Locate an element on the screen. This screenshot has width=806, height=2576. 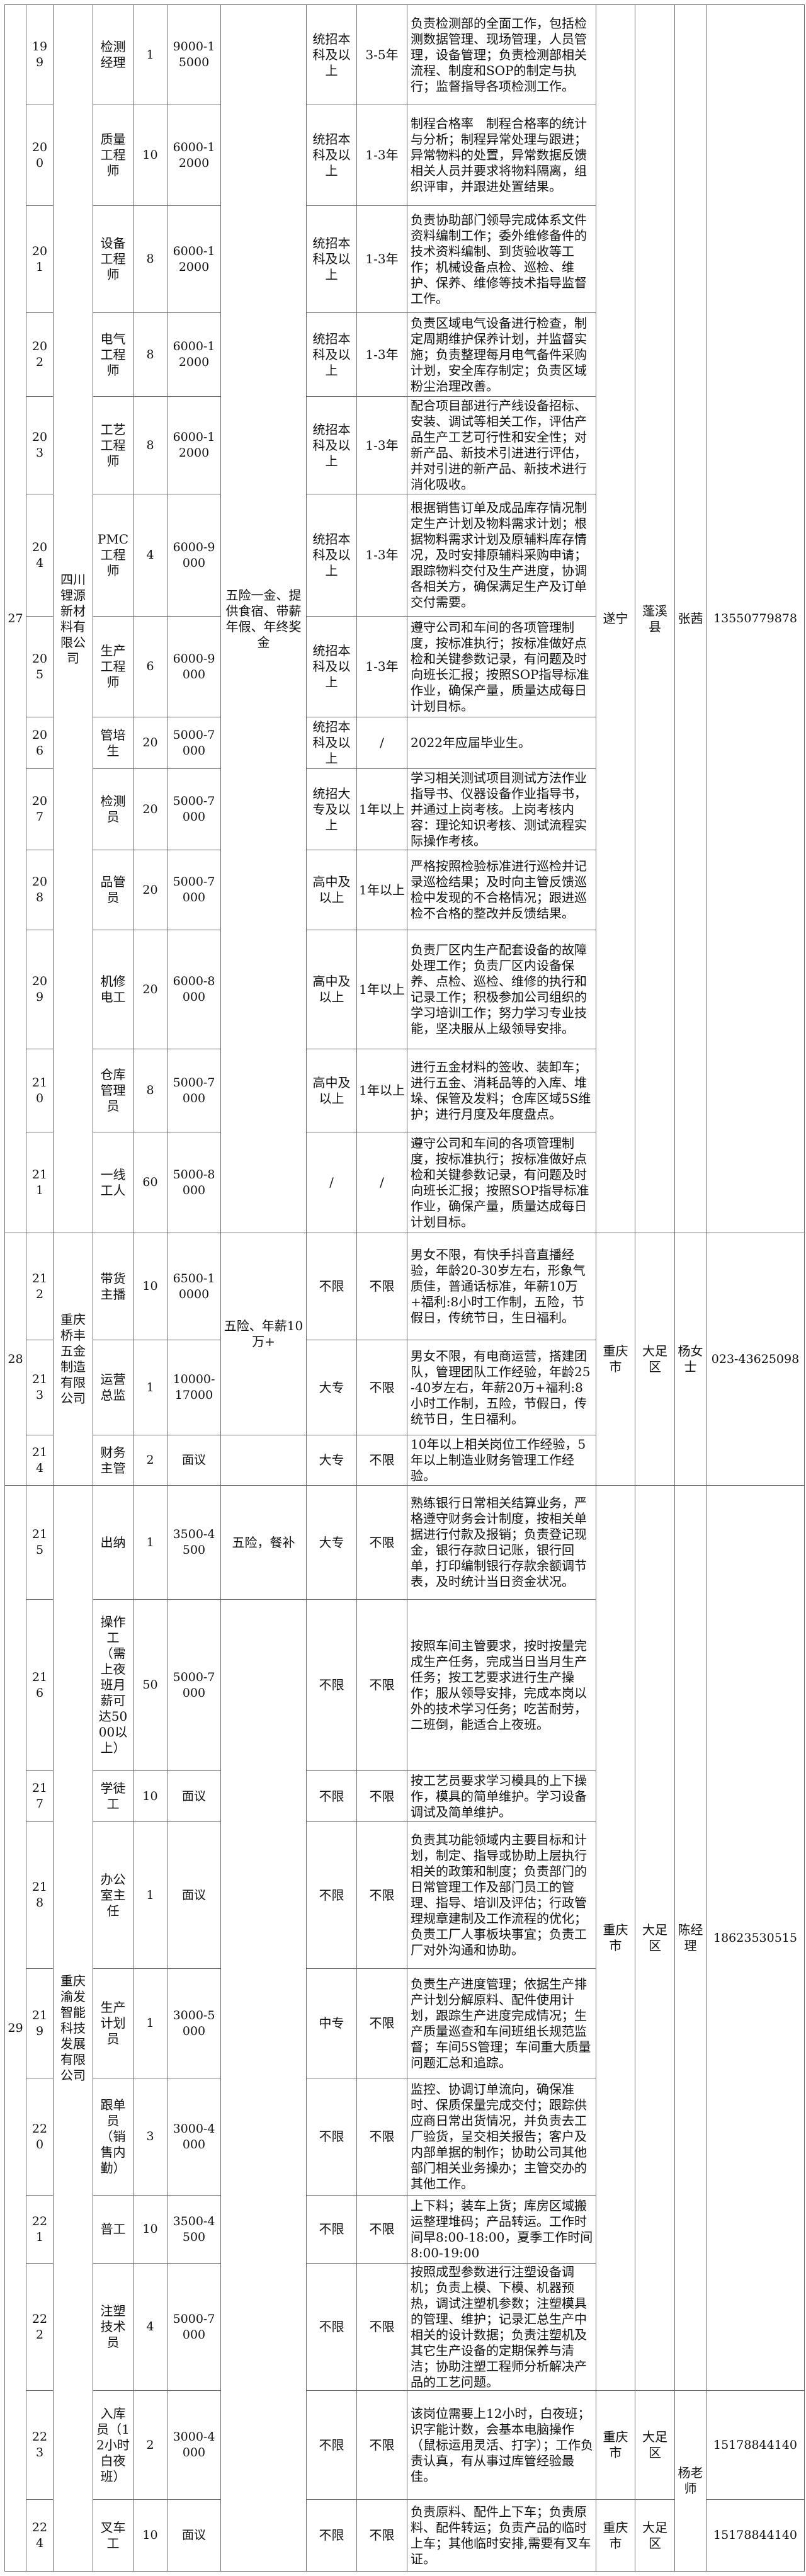
education-requirement: / is located at coordinates (331, 1182).